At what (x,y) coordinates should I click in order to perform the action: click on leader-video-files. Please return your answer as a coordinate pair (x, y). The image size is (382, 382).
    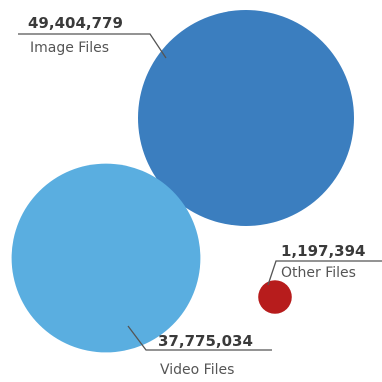
    Looking at the image, I should click on (199, 338).